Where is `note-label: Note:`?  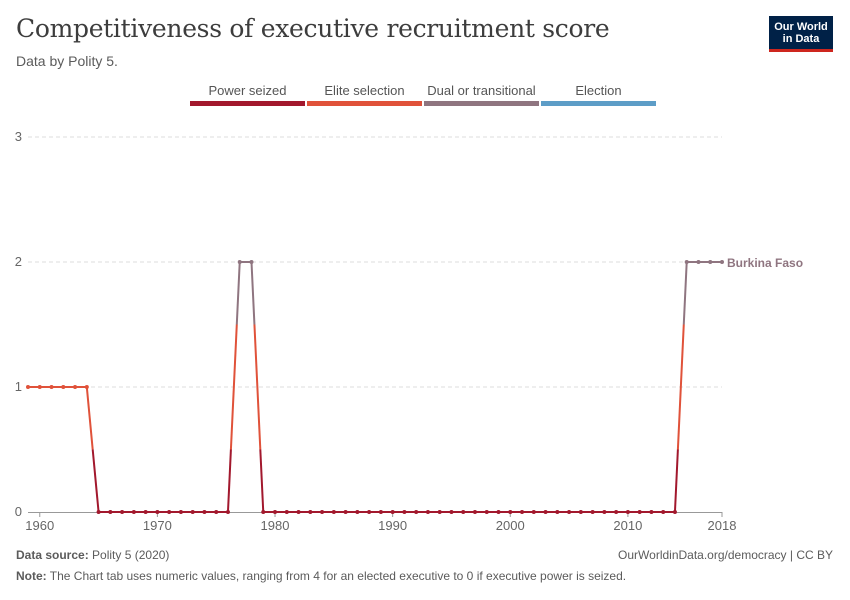 note-label: Note: is located at coordinates (31, 576).